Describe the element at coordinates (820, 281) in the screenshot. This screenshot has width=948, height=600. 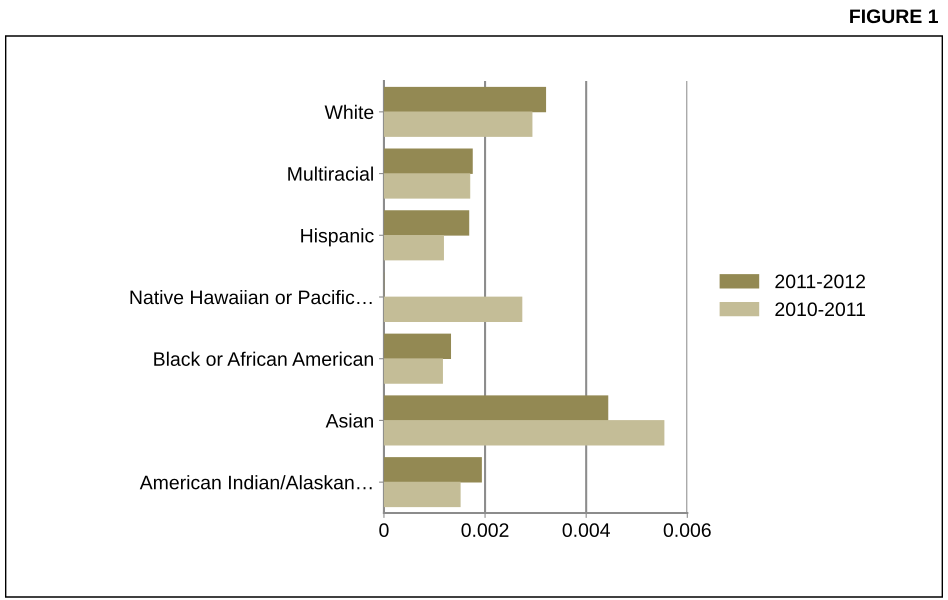
I see `legend-label: 2011-2012` at that location.